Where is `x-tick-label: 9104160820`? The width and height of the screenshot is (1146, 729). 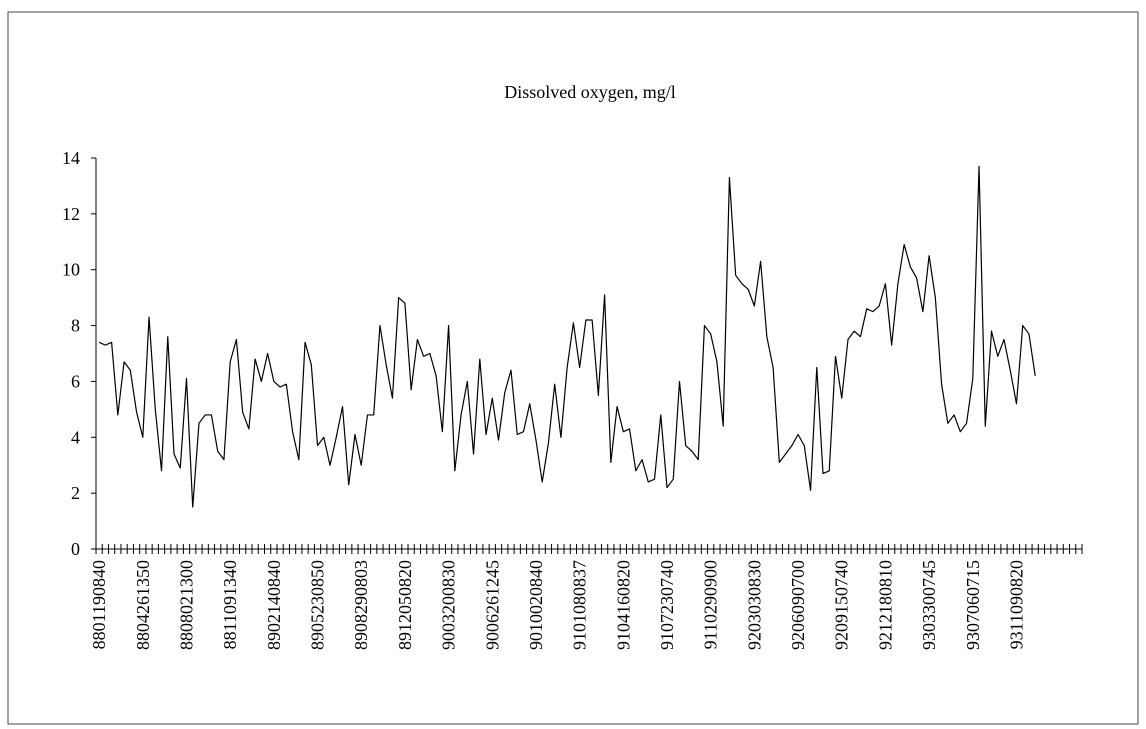 x-tick-label: 9104160820 is located at coordinates (623, 605).